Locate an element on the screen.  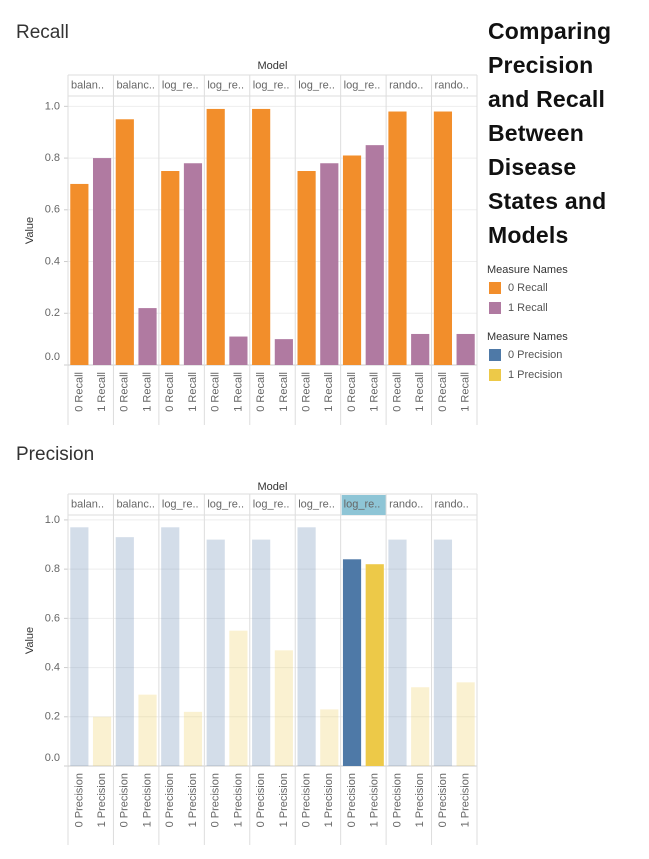
legend-entry: 0 Recall is located at coordinates (528, 288).